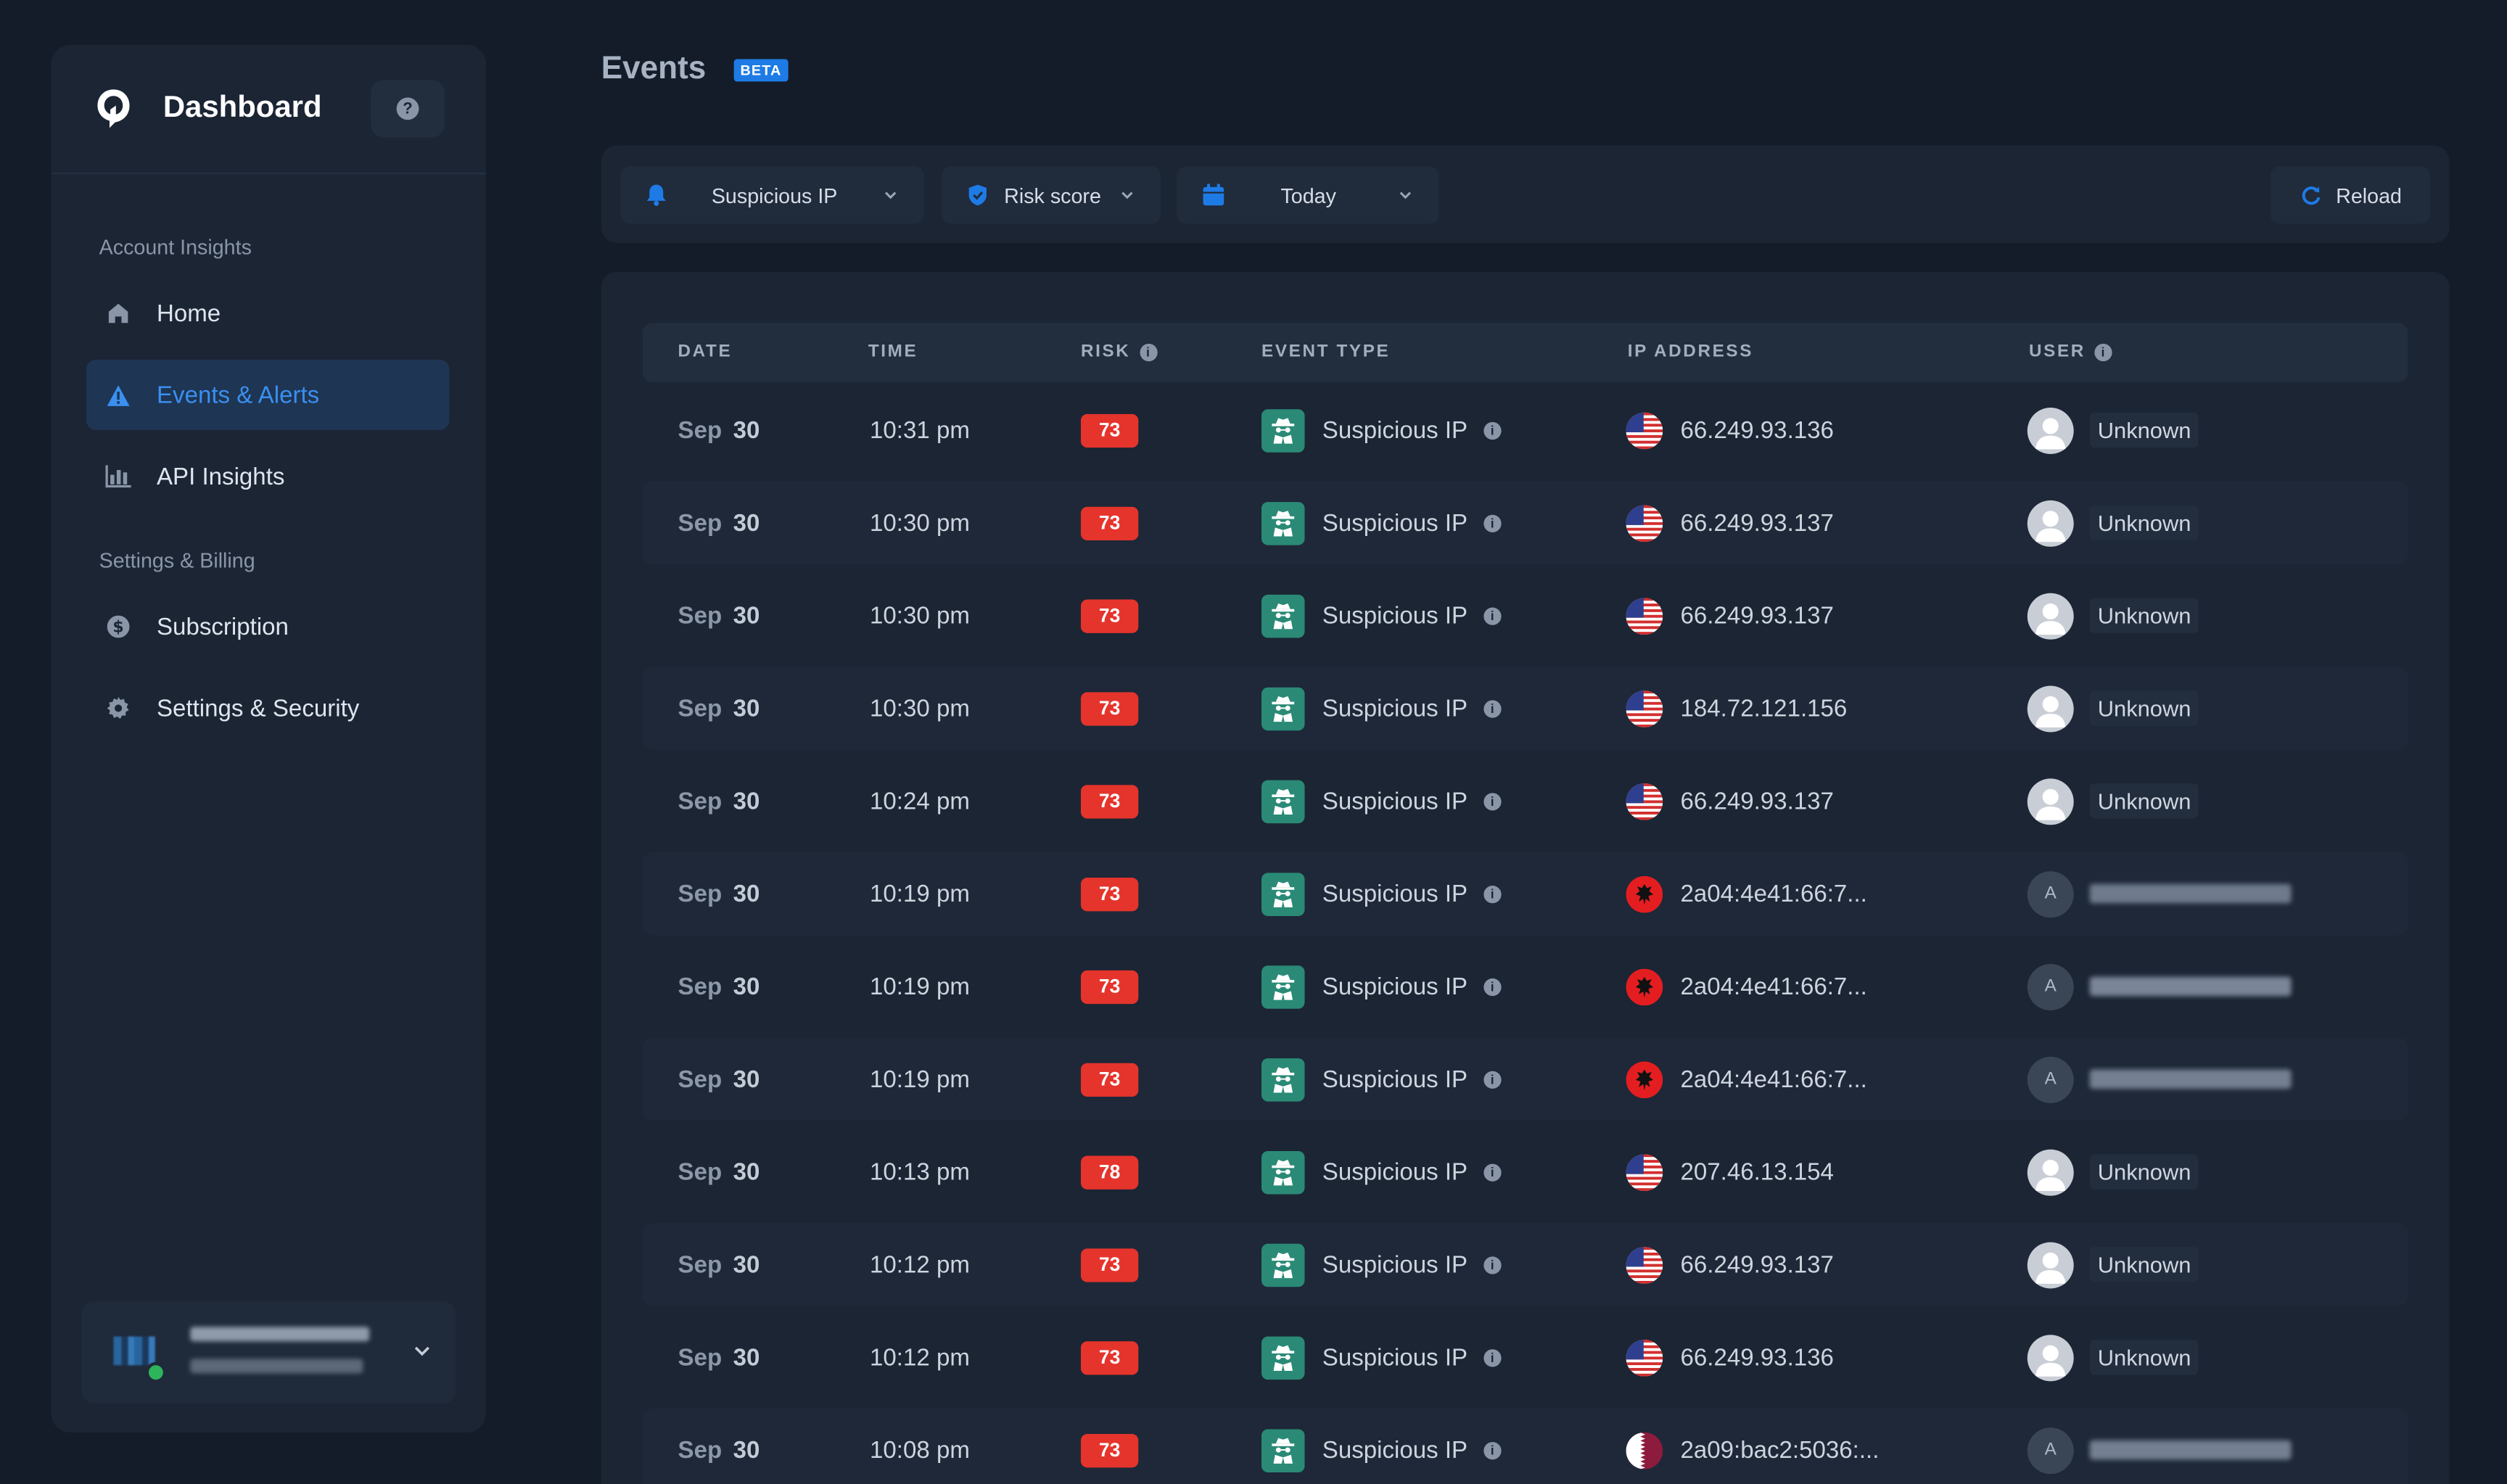  I want to click on sidebar-item-settings-security: Settings & Security, so click(267, 708).